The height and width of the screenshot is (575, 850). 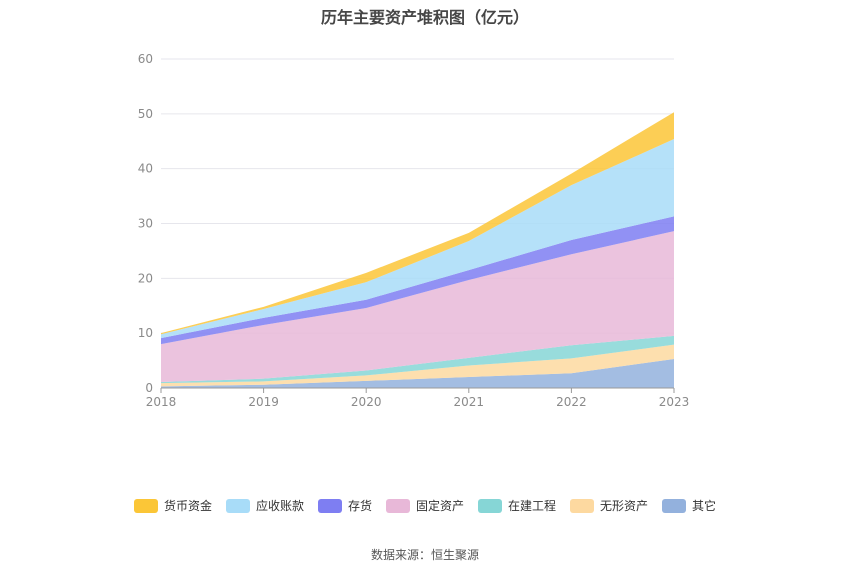 I want to click on y-tick-label: 10, so click(x=145, y=333).